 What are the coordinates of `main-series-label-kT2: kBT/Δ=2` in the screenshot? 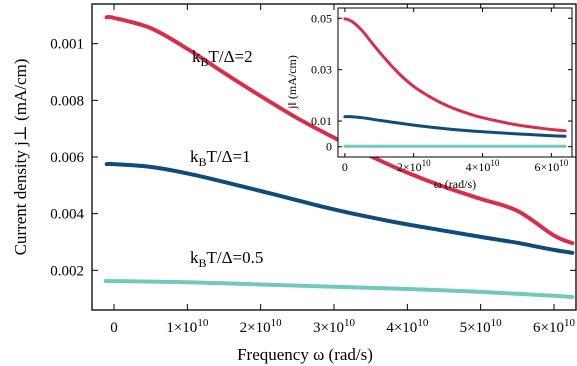 It's located at (222, 58).